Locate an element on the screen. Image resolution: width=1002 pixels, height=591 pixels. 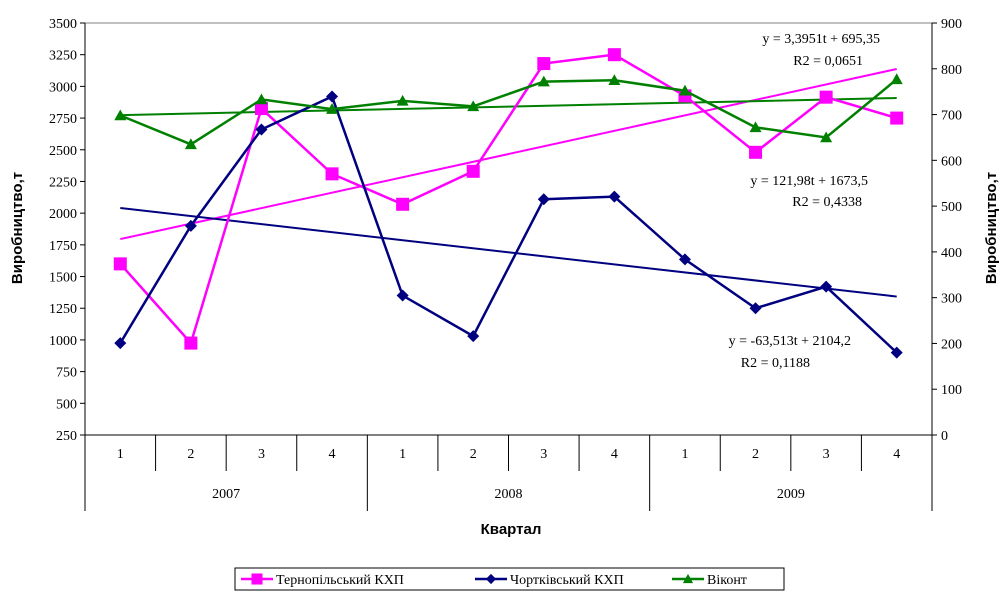
x-year-label: 2009 is located at coordinates (791, 494).